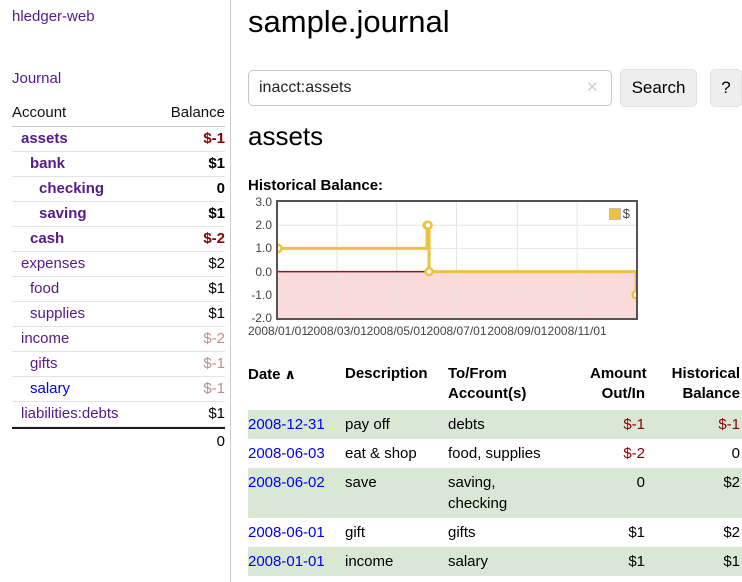 The height and width of the screenshot is (582, 742). I want to click on accounts-cell: debts, so click(466, 424).